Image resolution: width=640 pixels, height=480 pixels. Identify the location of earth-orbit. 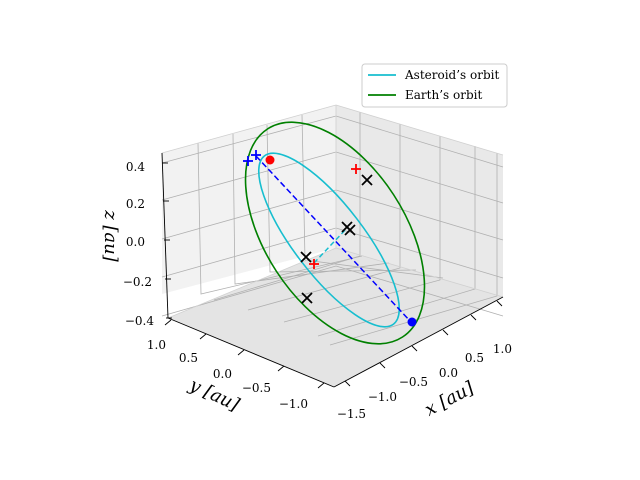
(335, 233).